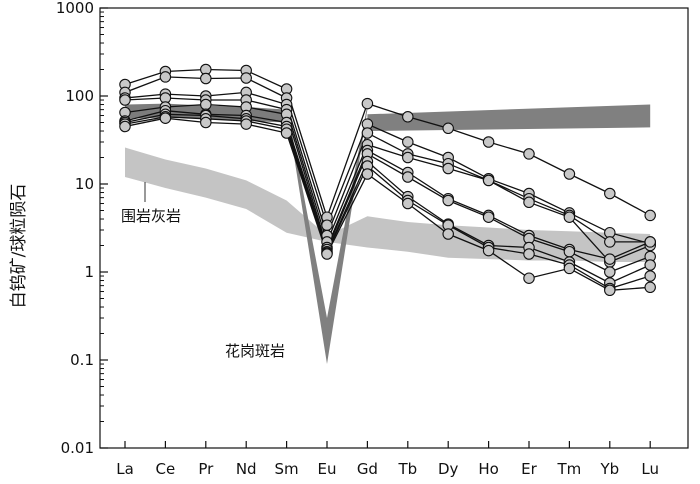 Image resolution: width=700 pixels, height=484 pixels. What do you see at coordinates (448, 469) in the screenshot?
I see `x-tick-label-Dy: Dy` at bounding box center [448, 469].